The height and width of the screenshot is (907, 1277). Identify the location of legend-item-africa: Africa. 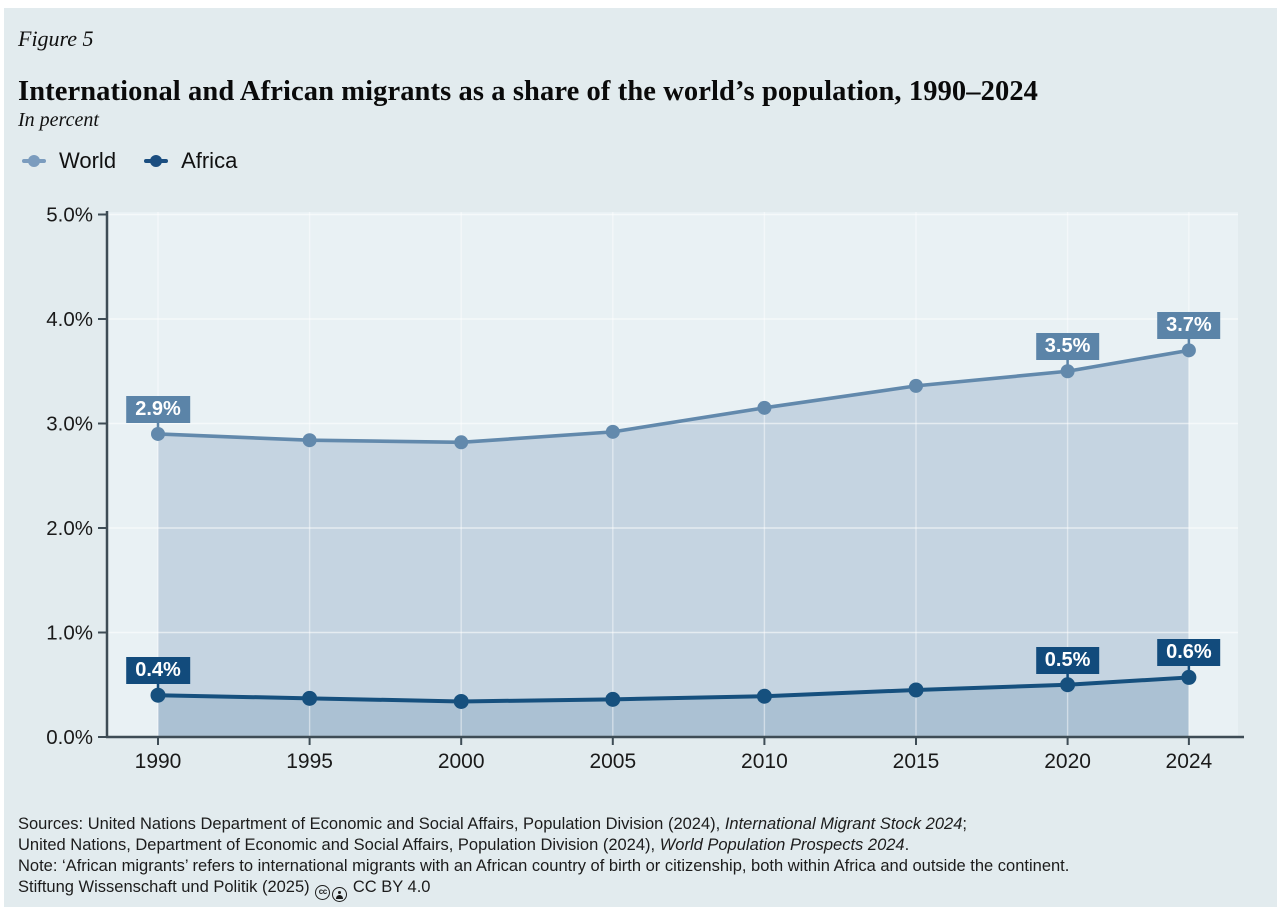
(190, 161).